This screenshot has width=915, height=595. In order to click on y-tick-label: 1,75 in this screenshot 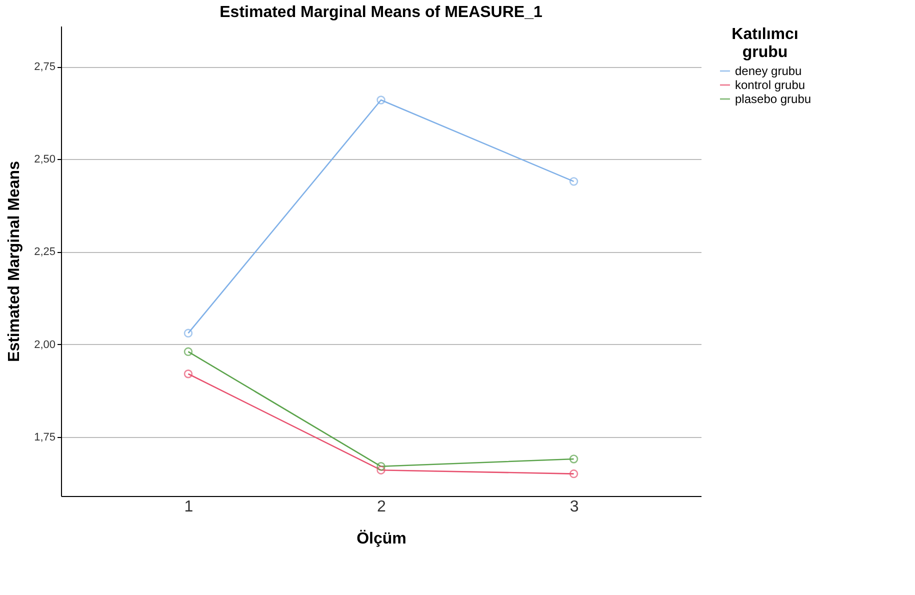, I will do `click(45, 437)`.